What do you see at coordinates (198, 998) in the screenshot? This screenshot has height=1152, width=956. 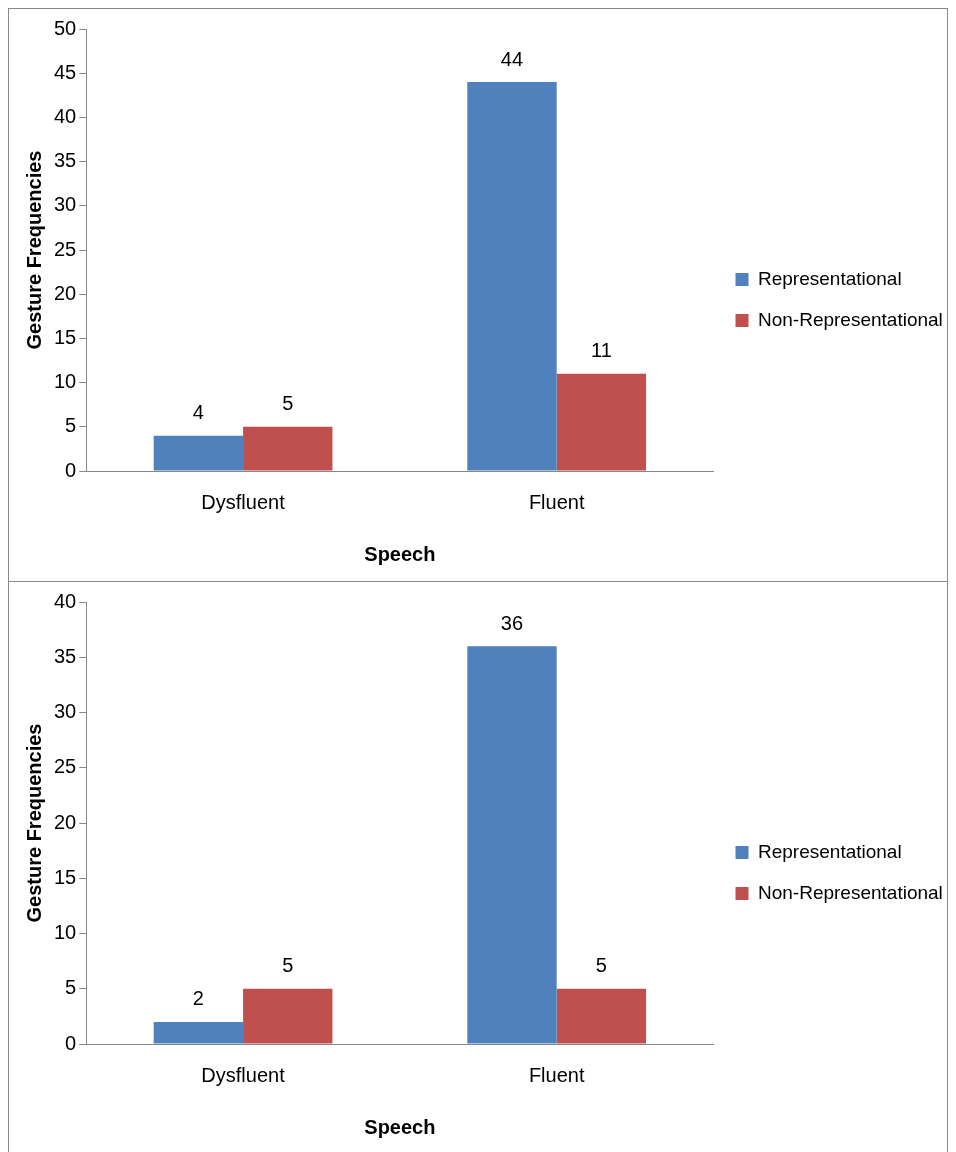 I see `data-label: 2` at bounding box center [198, 998].